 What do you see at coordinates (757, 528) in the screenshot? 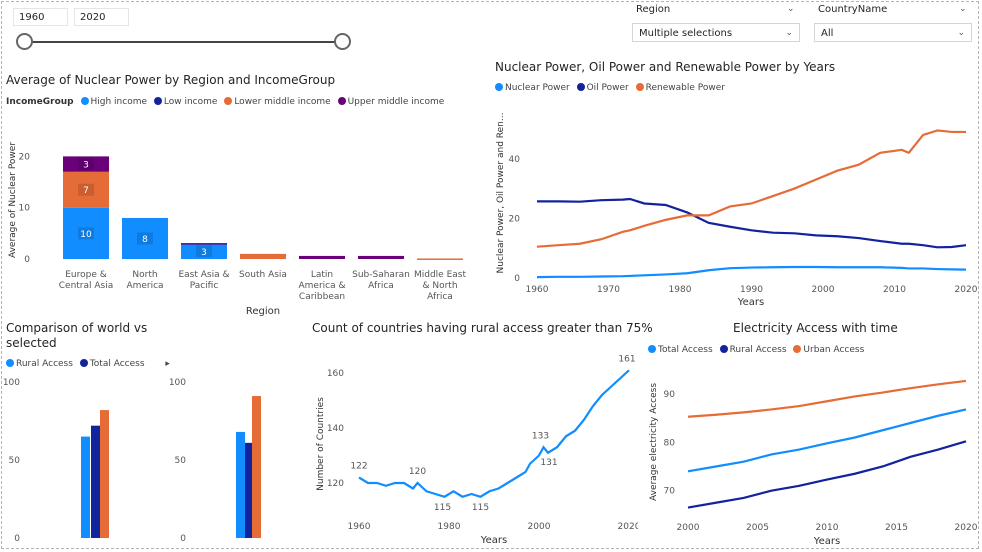
I see `x-tick-label: 2005` at bounding box center [757, 528].